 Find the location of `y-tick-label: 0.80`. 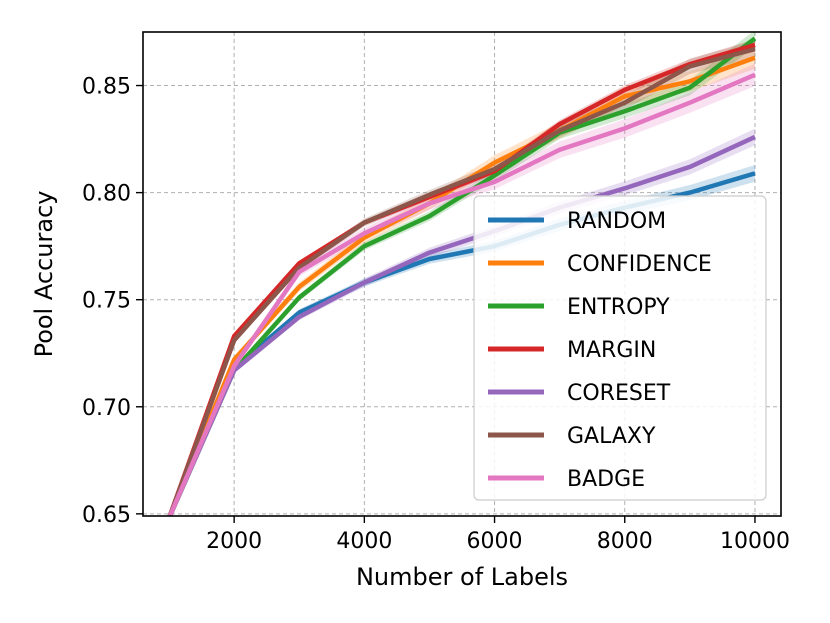

y-tick-label: 0.80 is located at coordinates (106, 194).